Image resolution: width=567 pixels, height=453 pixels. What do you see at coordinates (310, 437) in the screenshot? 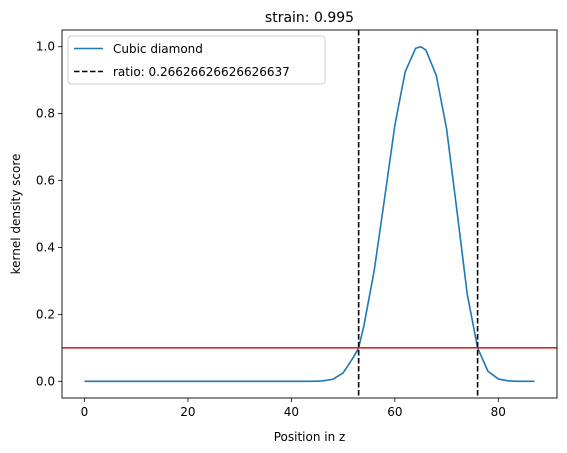
I see `x-axis-label: Position in z` at bounding box center [310, 437].